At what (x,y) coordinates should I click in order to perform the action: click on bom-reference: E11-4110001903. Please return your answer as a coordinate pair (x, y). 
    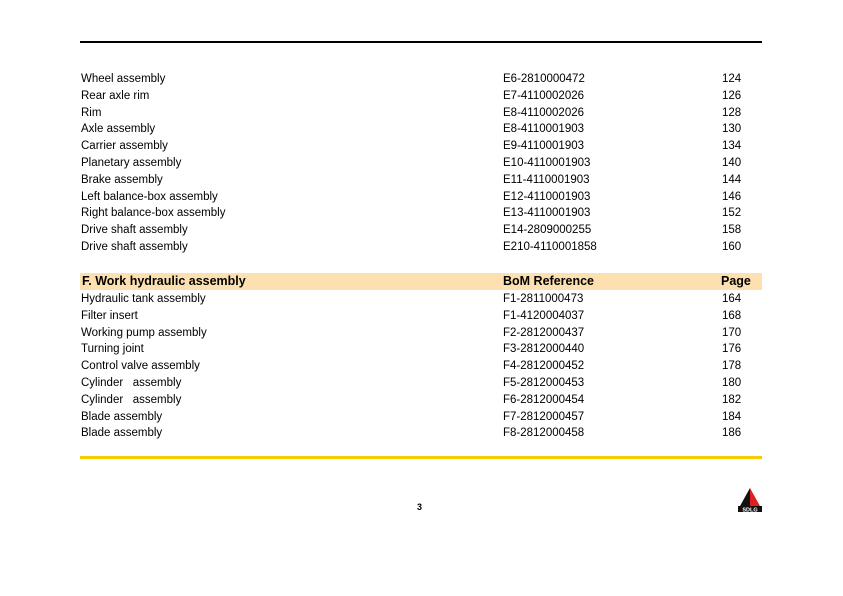
    Looking at the image, I should click on (546, 179).